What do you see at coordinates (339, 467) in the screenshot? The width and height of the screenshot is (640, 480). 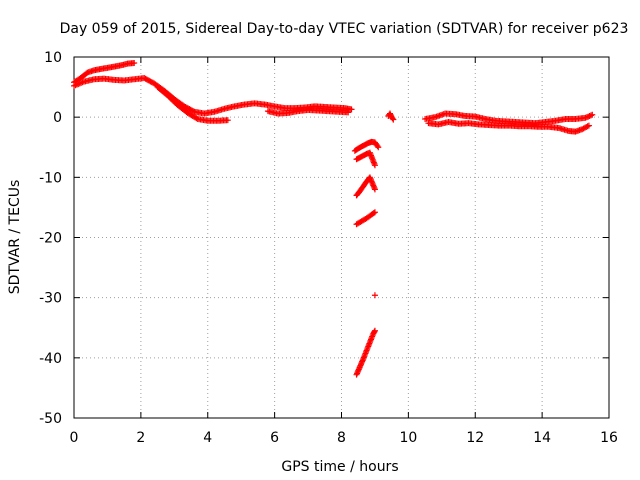 I see `x-axis-label: GPS time / hours` at bounding box center [339, 467].